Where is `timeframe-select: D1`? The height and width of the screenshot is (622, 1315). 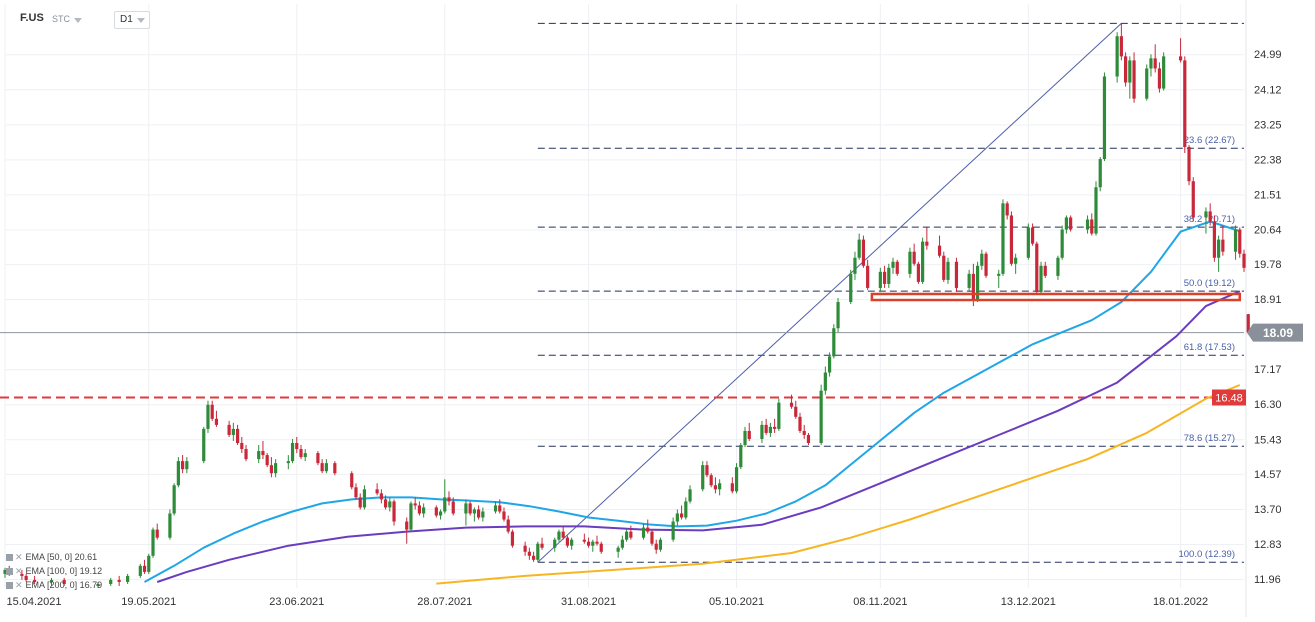 timeframe-select: D1 is located at coordinates (132, 20).